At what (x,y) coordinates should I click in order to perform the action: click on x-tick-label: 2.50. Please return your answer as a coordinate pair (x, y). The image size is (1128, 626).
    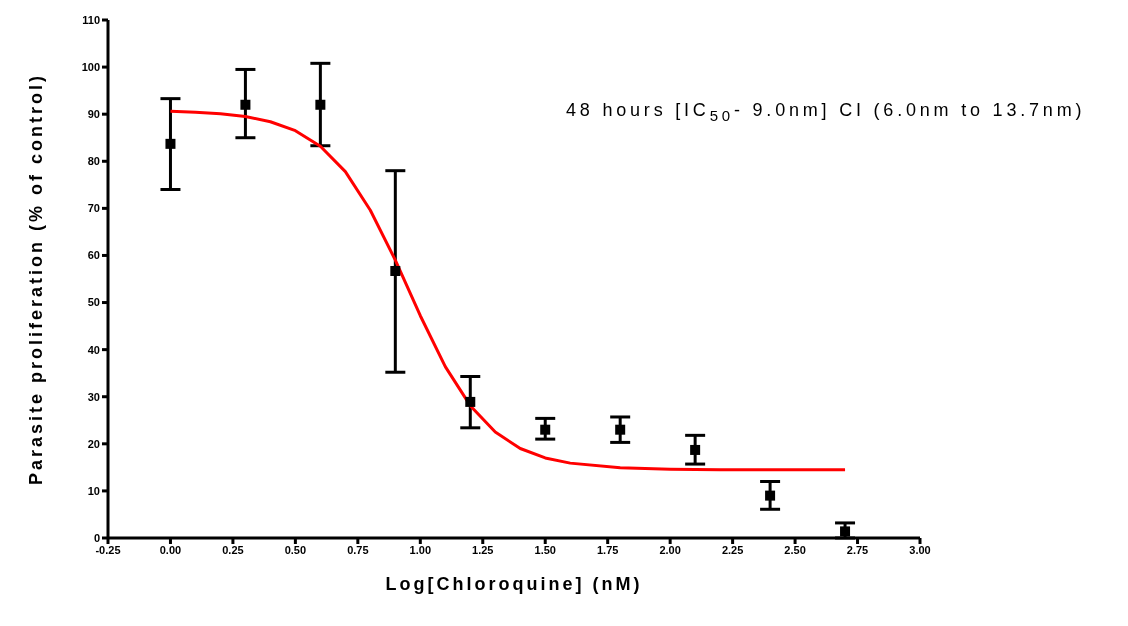
    Looking at the image, I should click on (795, 549).